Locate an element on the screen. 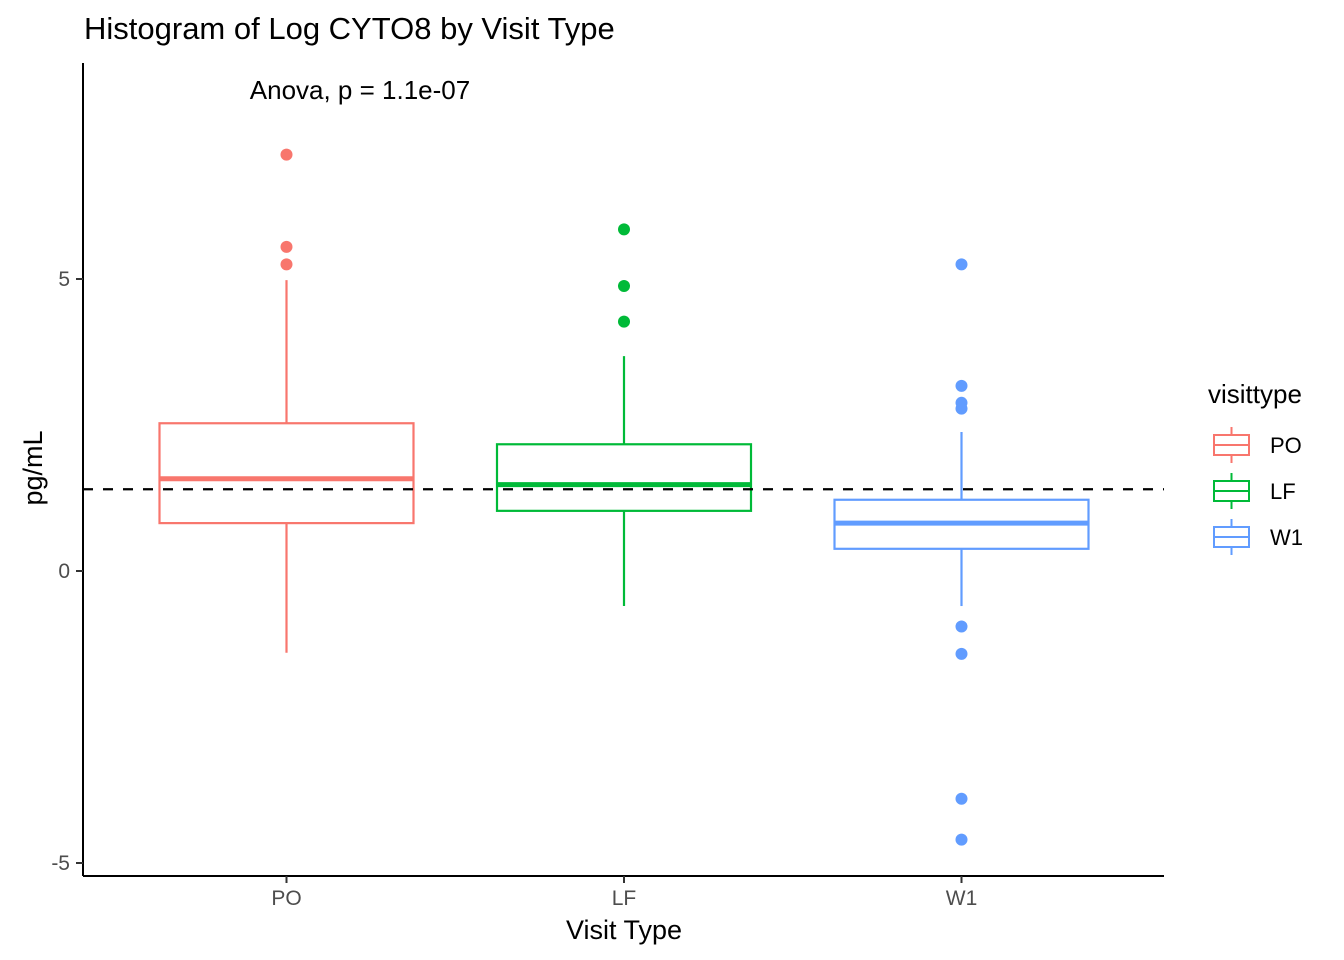  x-tick-label: W1 is located at coordinates (962, 898).